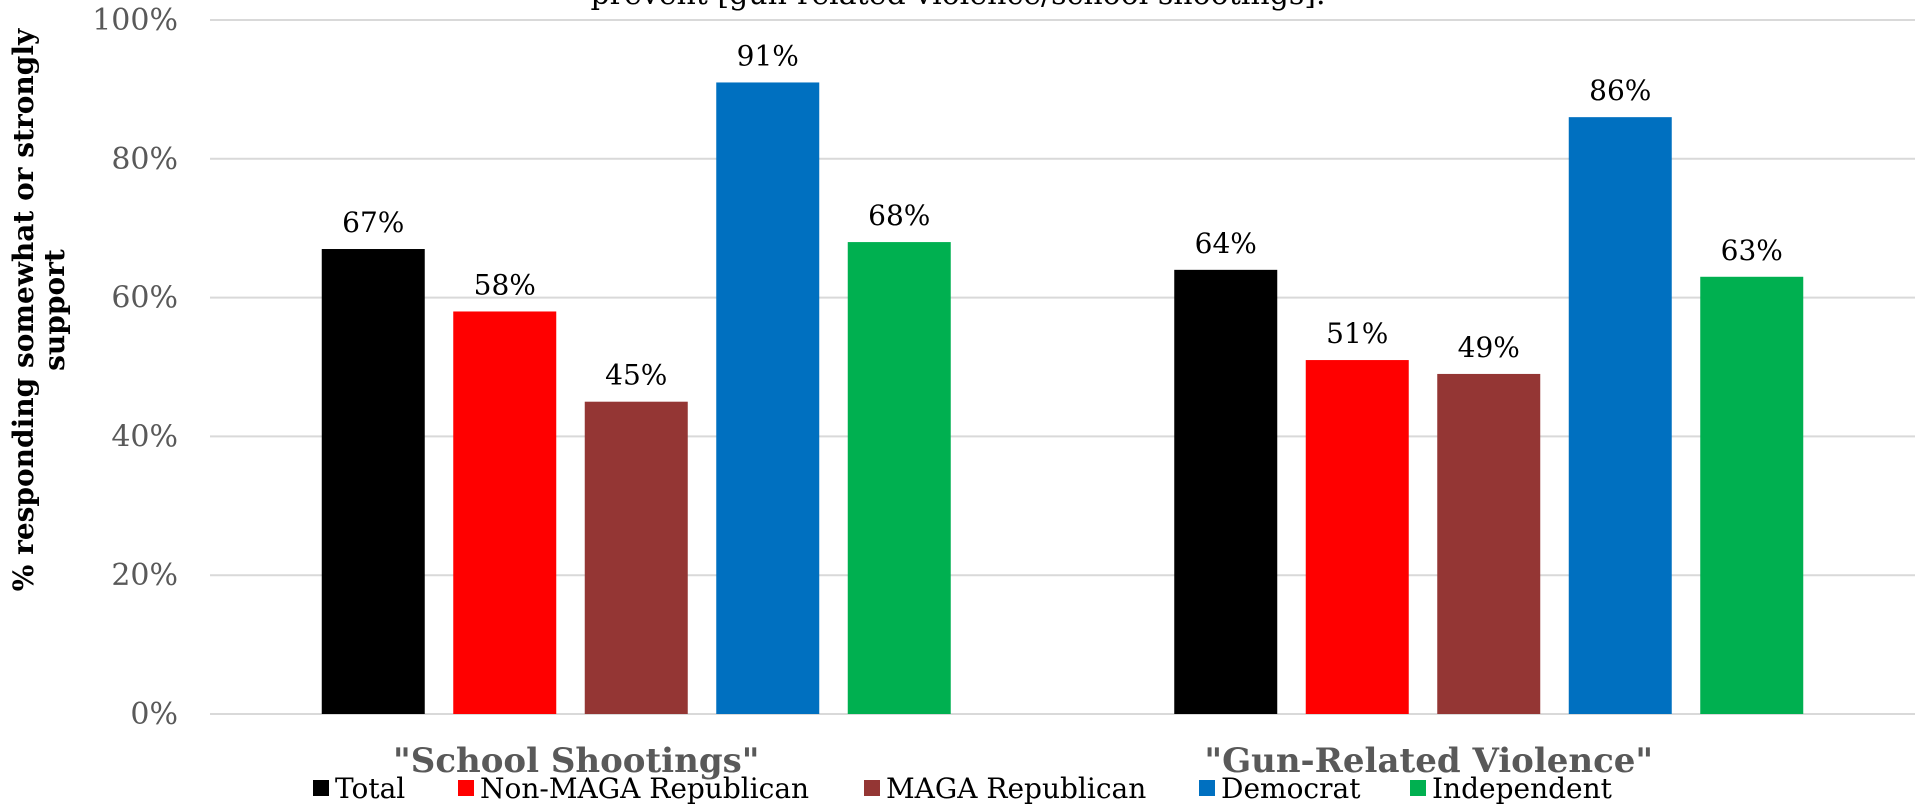 Image resolution: width=1915 pixels, height=807 pixels. I want to click on y-tick-label: 100%, so click(135, 20).